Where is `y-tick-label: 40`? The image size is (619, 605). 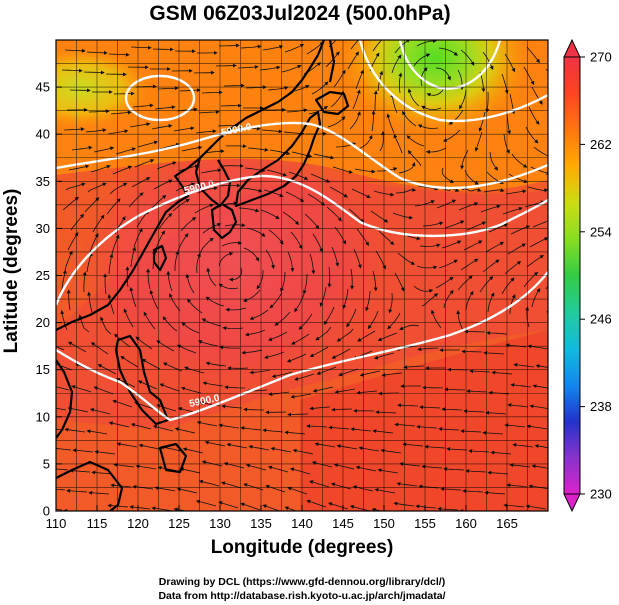 y-tick-label: 40 is located at coordinates (43, 134).